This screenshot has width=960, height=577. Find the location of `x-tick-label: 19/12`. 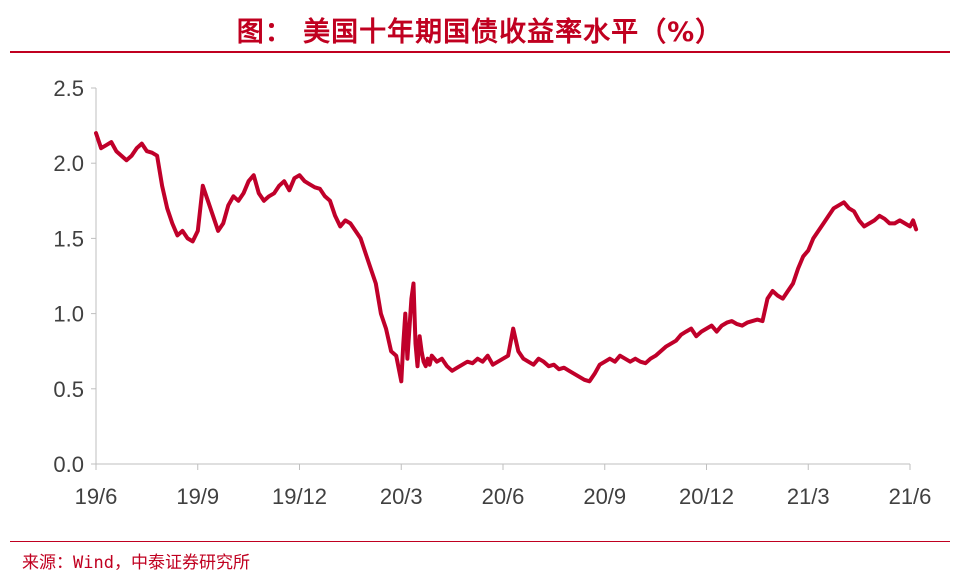

x-tick-label: 19/12 is located at coordinates (299, 496).